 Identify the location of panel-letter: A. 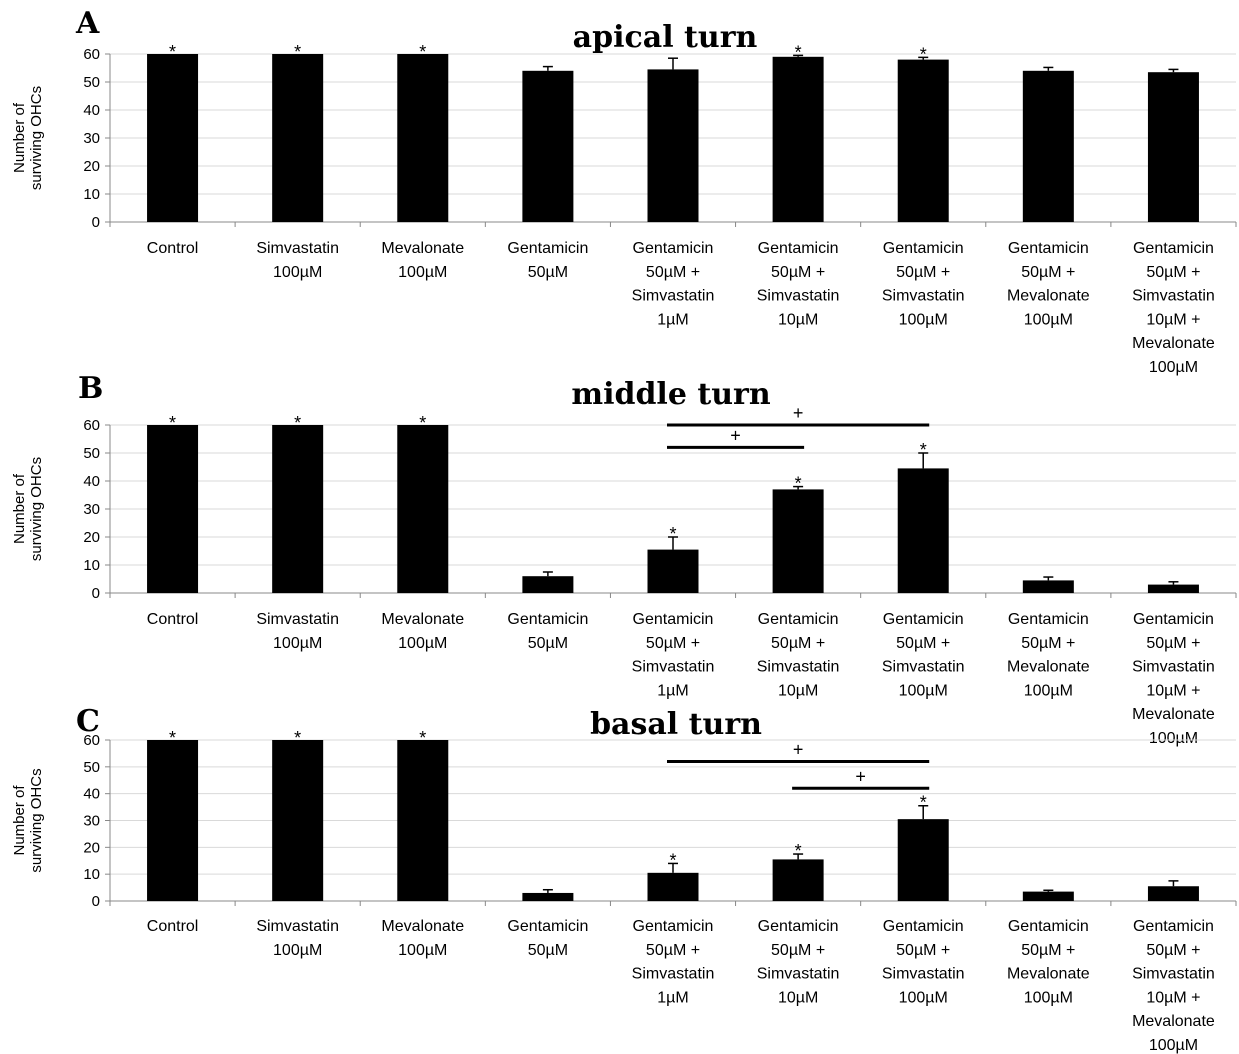
(87, 23).